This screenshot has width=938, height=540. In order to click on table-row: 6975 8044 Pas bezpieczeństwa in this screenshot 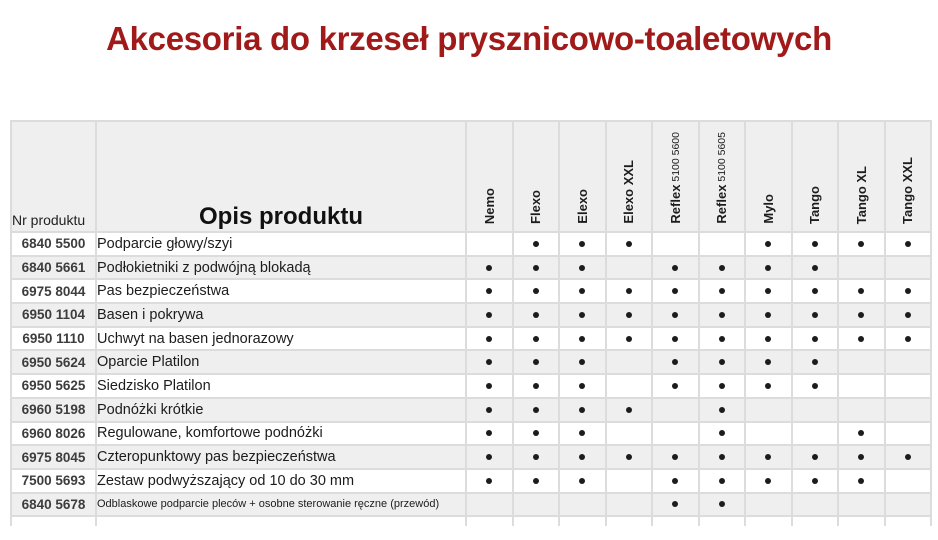, I will do `click(471, 291)`.